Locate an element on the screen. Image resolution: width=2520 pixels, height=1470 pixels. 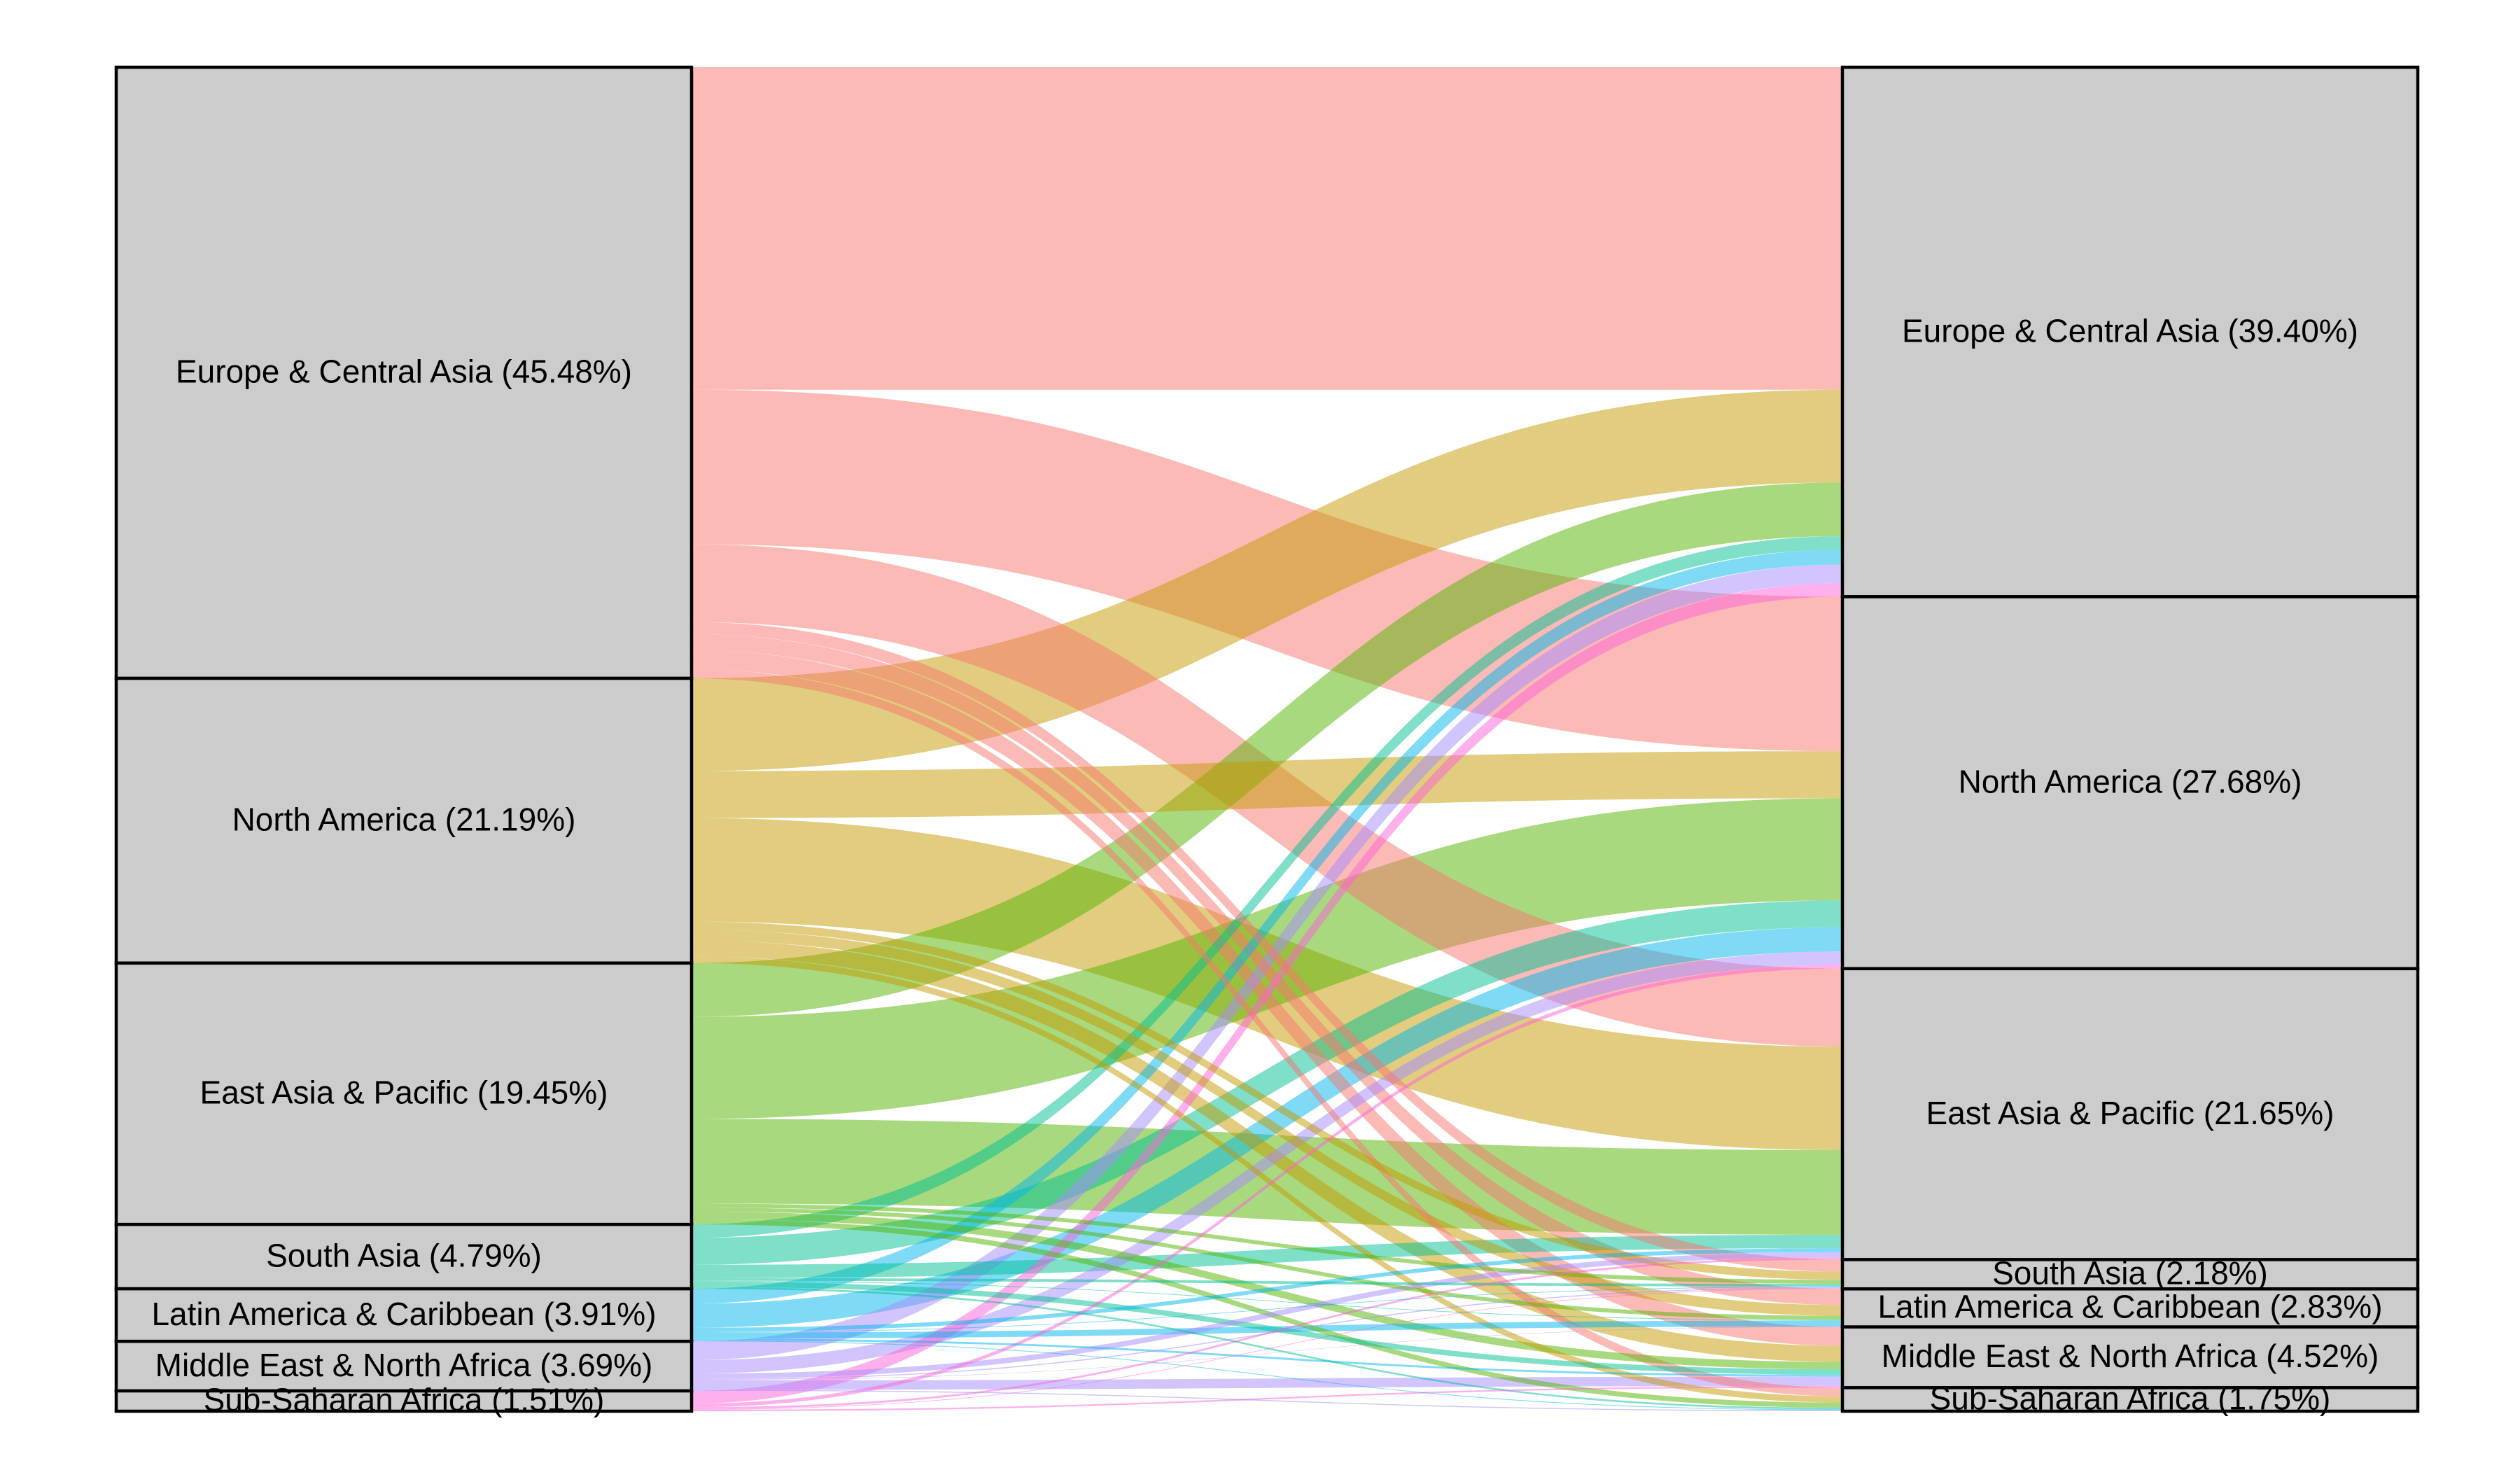
left-node-label-eca: Europe & Central Asia (45.48%) is located at coordinates (404, 372).